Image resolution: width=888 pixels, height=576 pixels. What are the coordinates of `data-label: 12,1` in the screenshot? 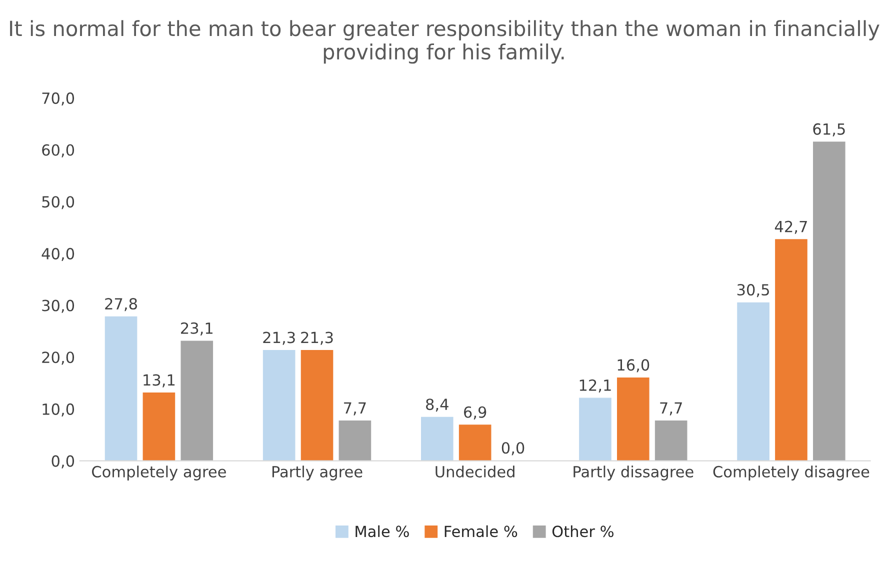 It's located at (595, 386).